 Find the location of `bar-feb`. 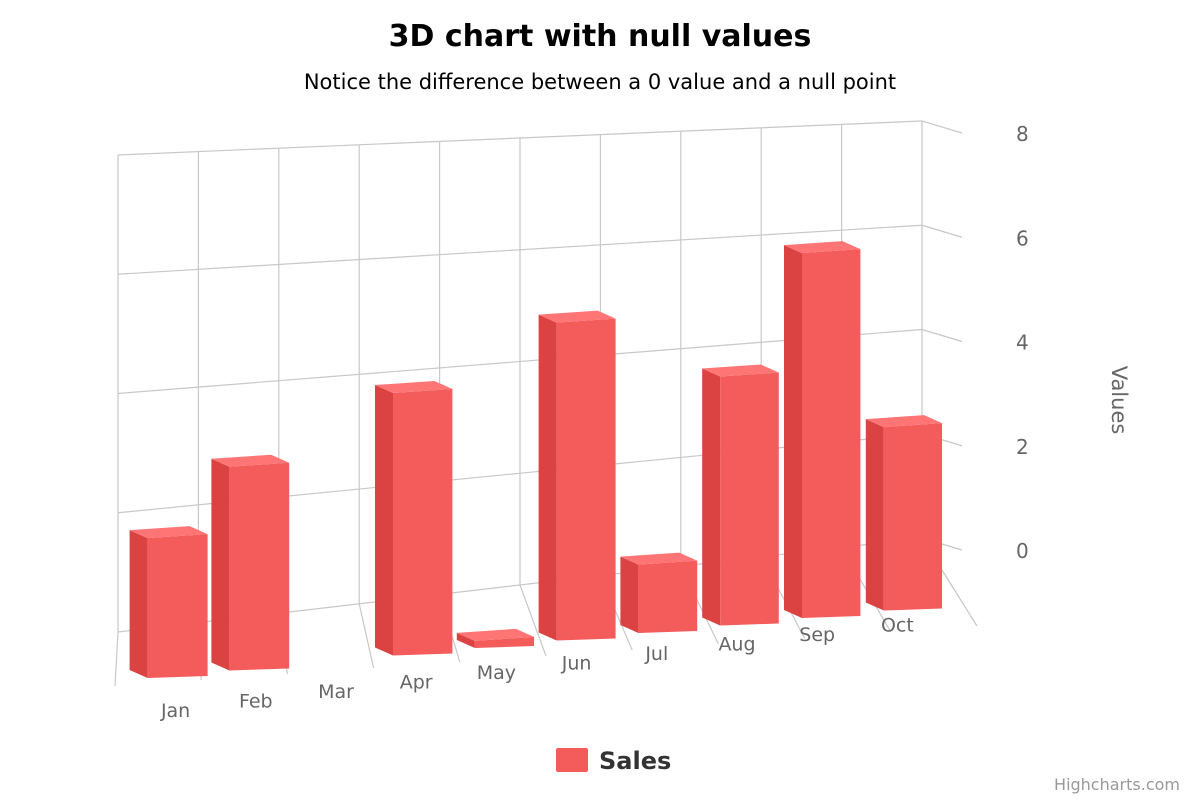

bar-feb is located at coordinates (250, 562).